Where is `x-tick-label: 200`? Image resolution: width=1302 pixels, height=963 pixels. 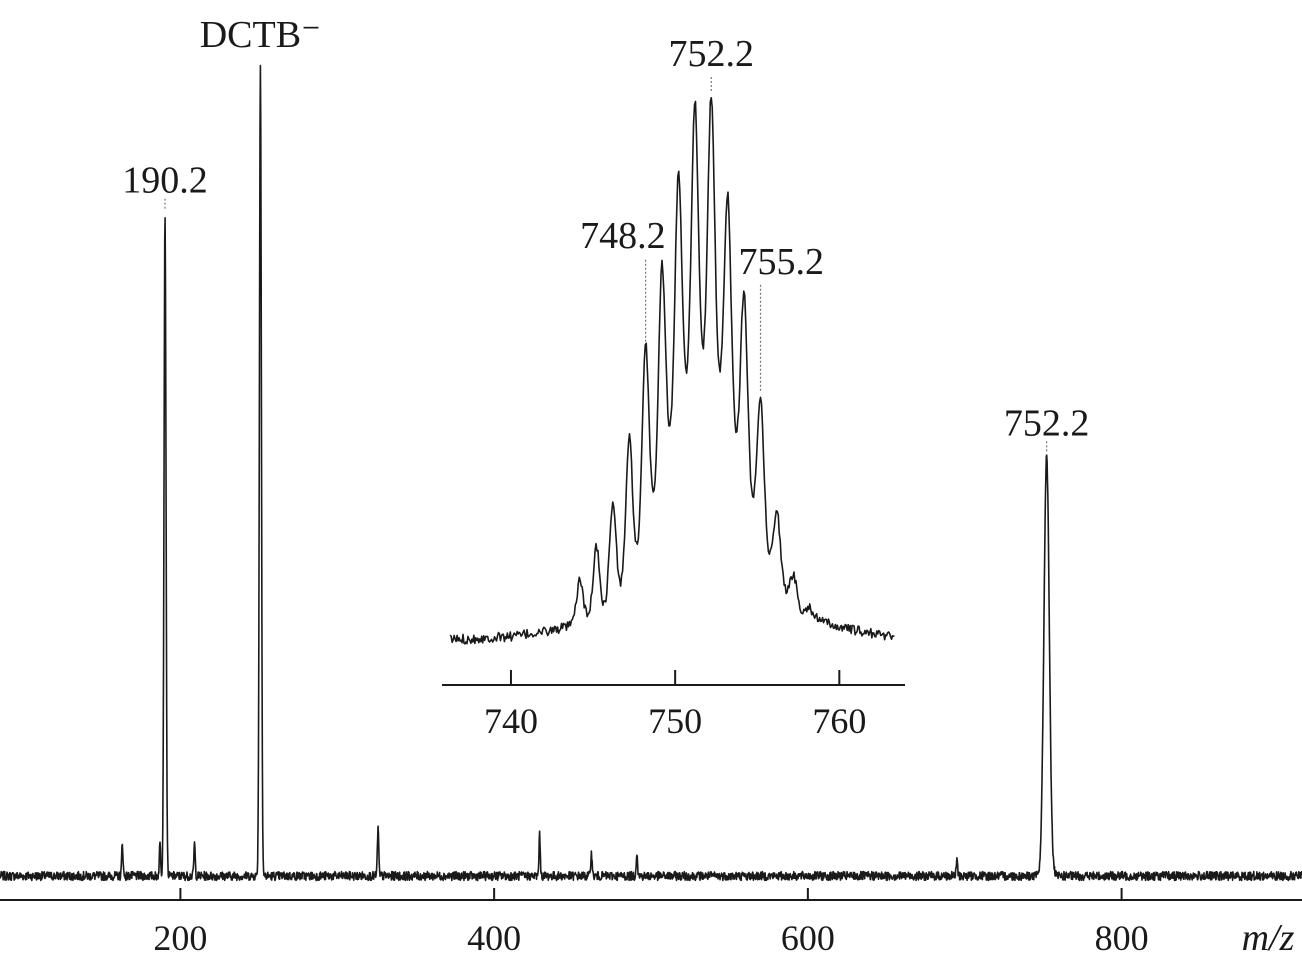
x-tick-label: 200 is located at coordinates (180, 938).